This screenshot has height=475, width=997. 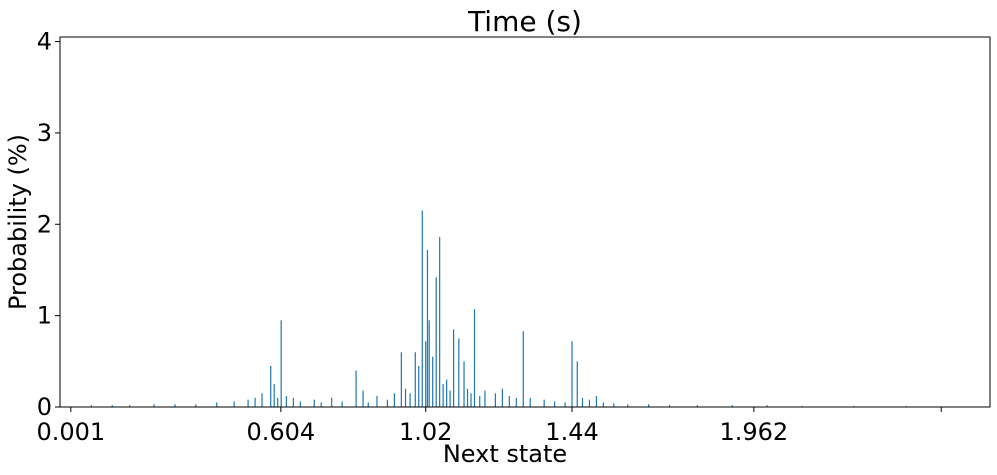 I want to click on x-tick-label: 1.02, so click(x=425, y=432).